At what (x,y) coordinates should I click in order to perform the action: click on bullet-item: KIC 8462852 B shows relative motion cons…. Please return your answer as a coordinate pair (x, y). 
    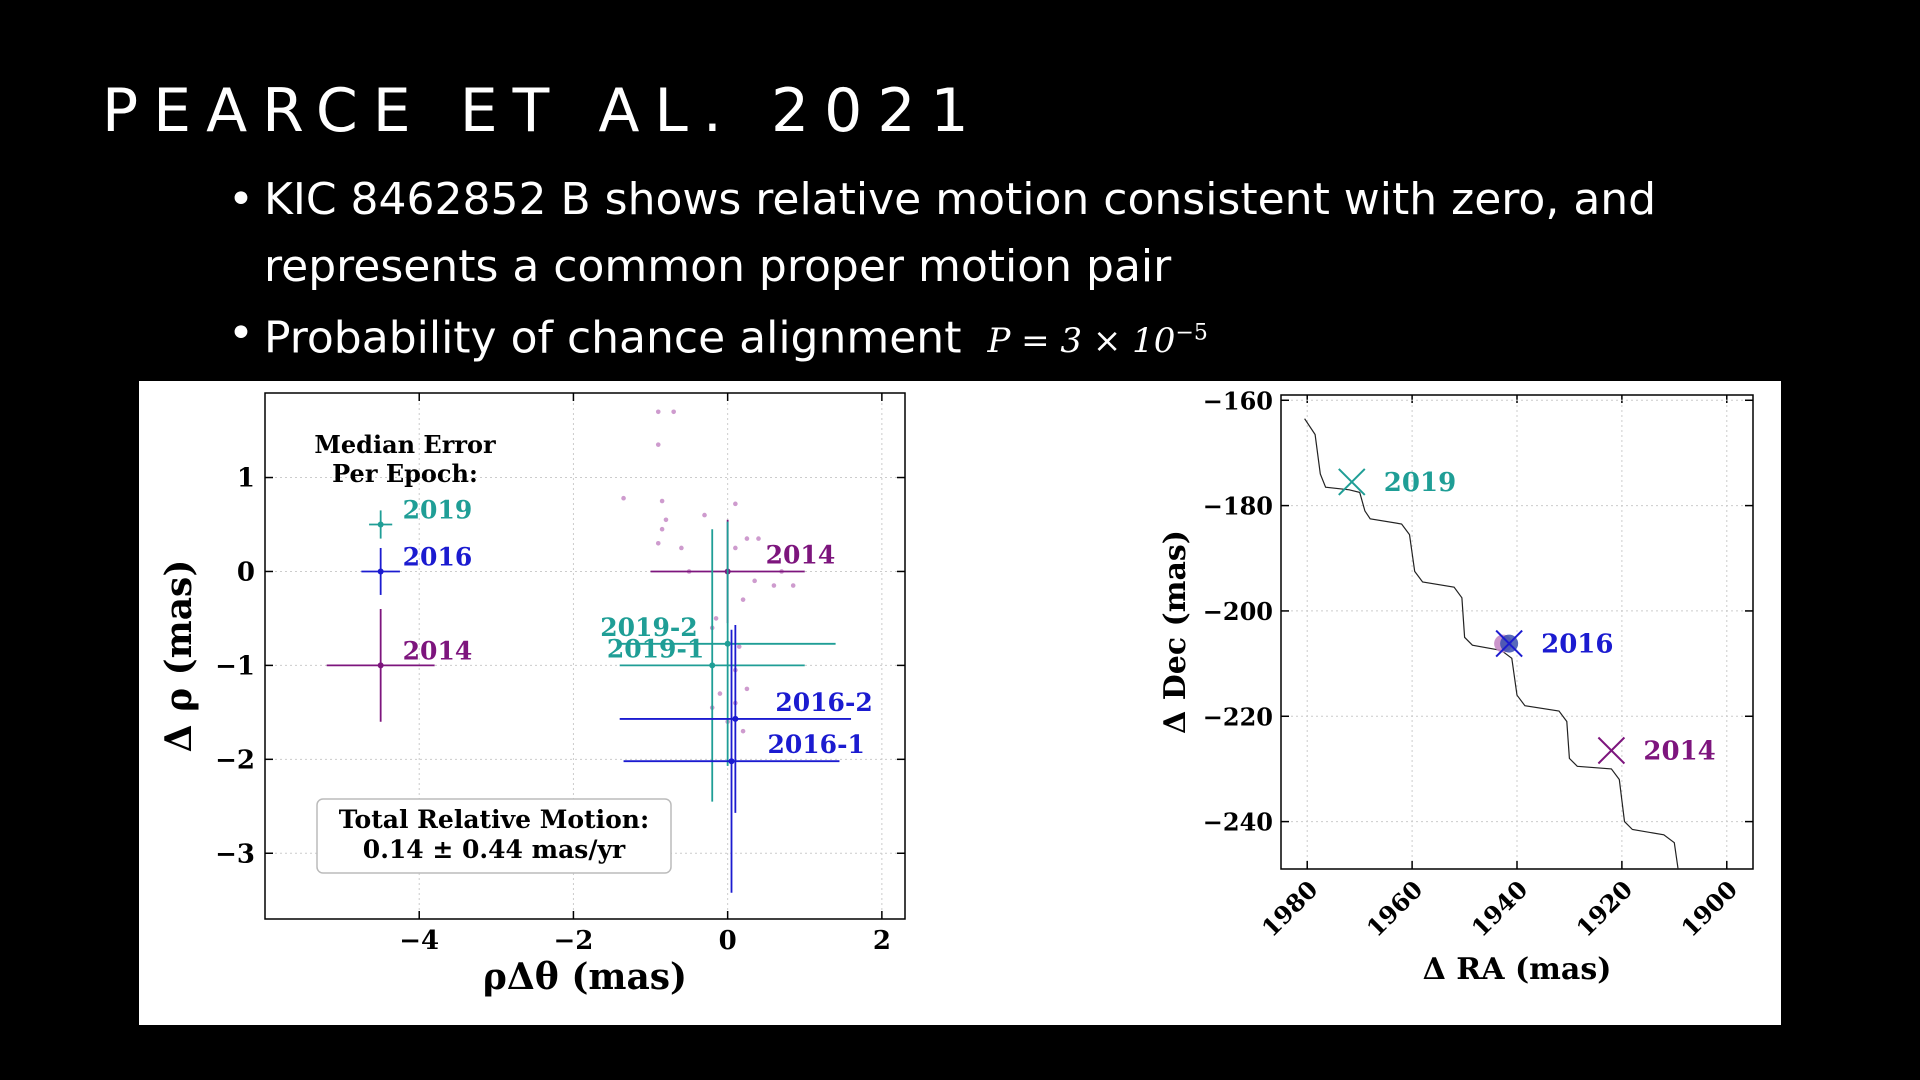
    Looking at the image, I should click on (978, 233).